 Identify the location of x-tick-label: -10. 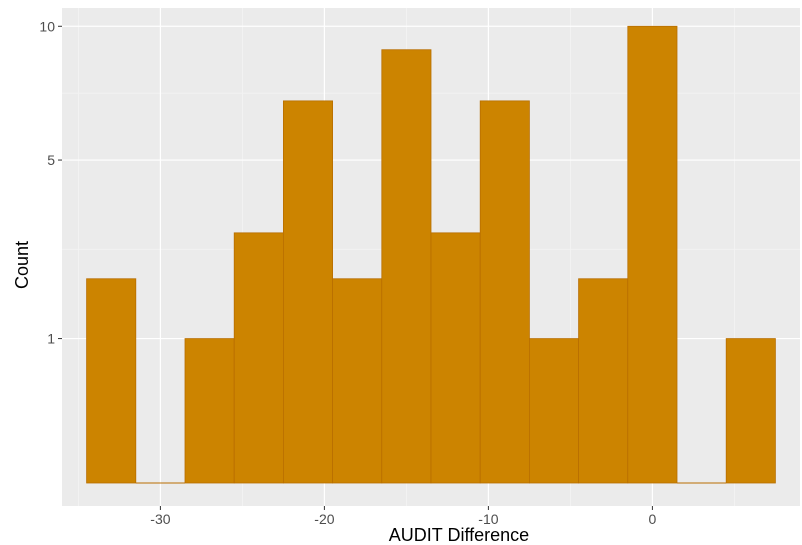
(488, 519).